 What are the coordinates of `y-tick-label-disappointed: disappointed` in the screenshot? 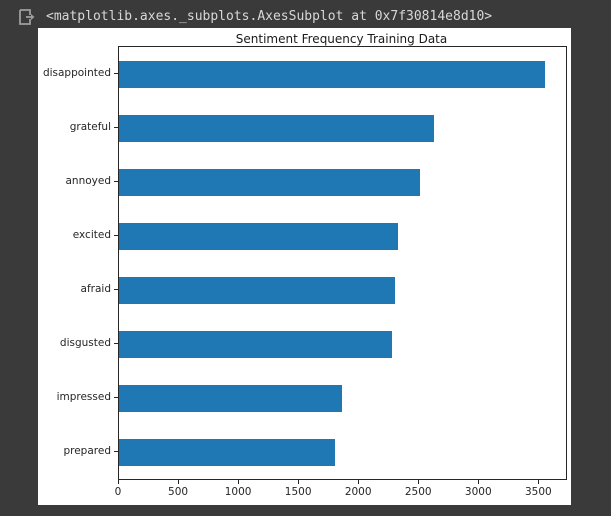 It's located at (76, 73).